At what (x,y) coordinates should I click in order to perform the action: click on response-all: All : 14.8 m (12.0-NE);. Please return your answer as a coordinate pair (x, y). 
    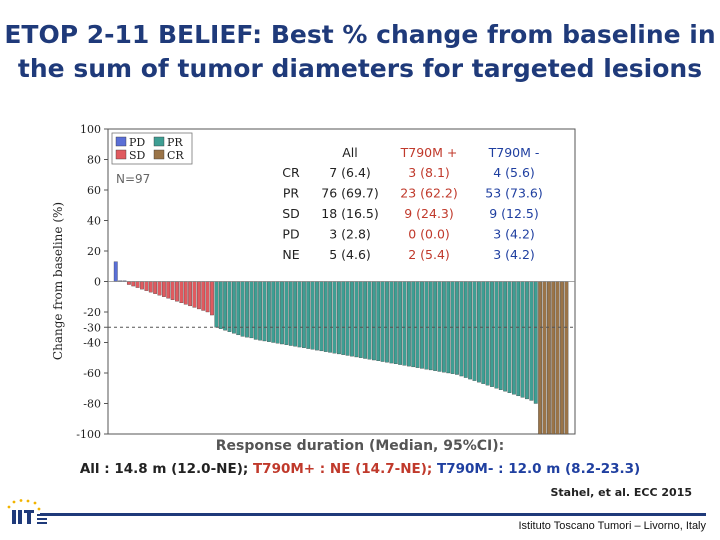
    Looking at the image, I should click on (164, 469).